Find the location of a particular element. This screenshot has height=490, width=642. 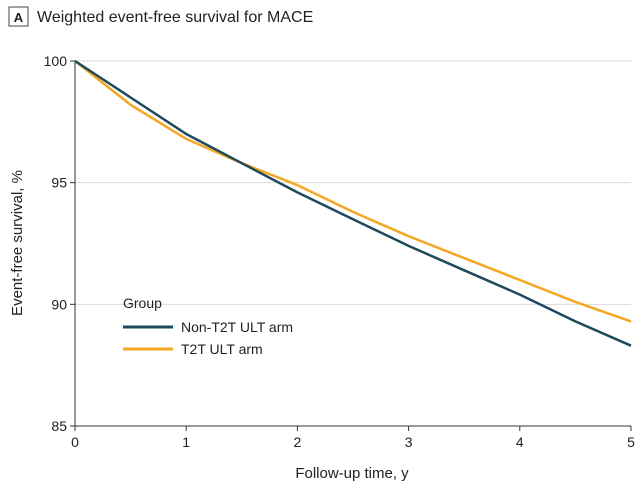

x-tick-label: 3 is located at coordinates (409, 442).